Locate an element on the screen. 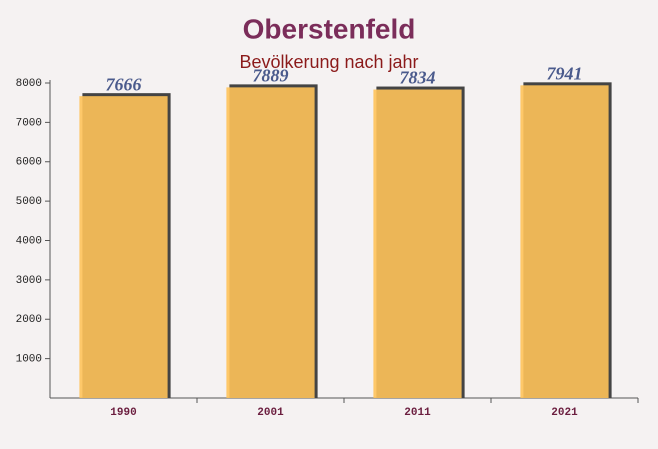 This screenshot has height=449, width=658. y-tick-label: 8000 is located at coordinates (29, 84).